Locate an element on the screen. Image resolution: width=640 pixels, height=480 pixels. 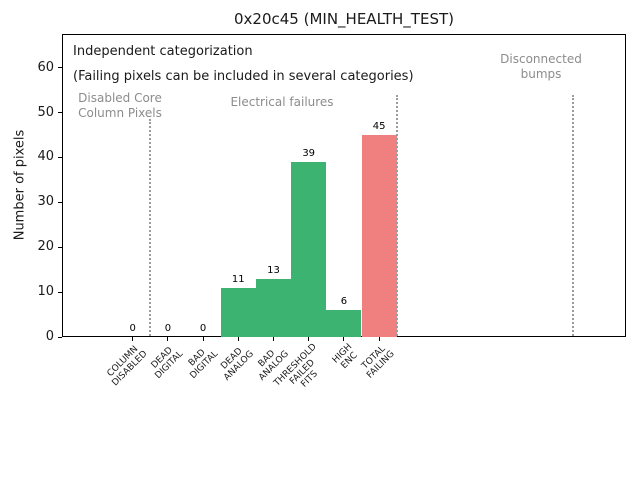
y-tick-label: 30 is located at coordinates (45, 202).